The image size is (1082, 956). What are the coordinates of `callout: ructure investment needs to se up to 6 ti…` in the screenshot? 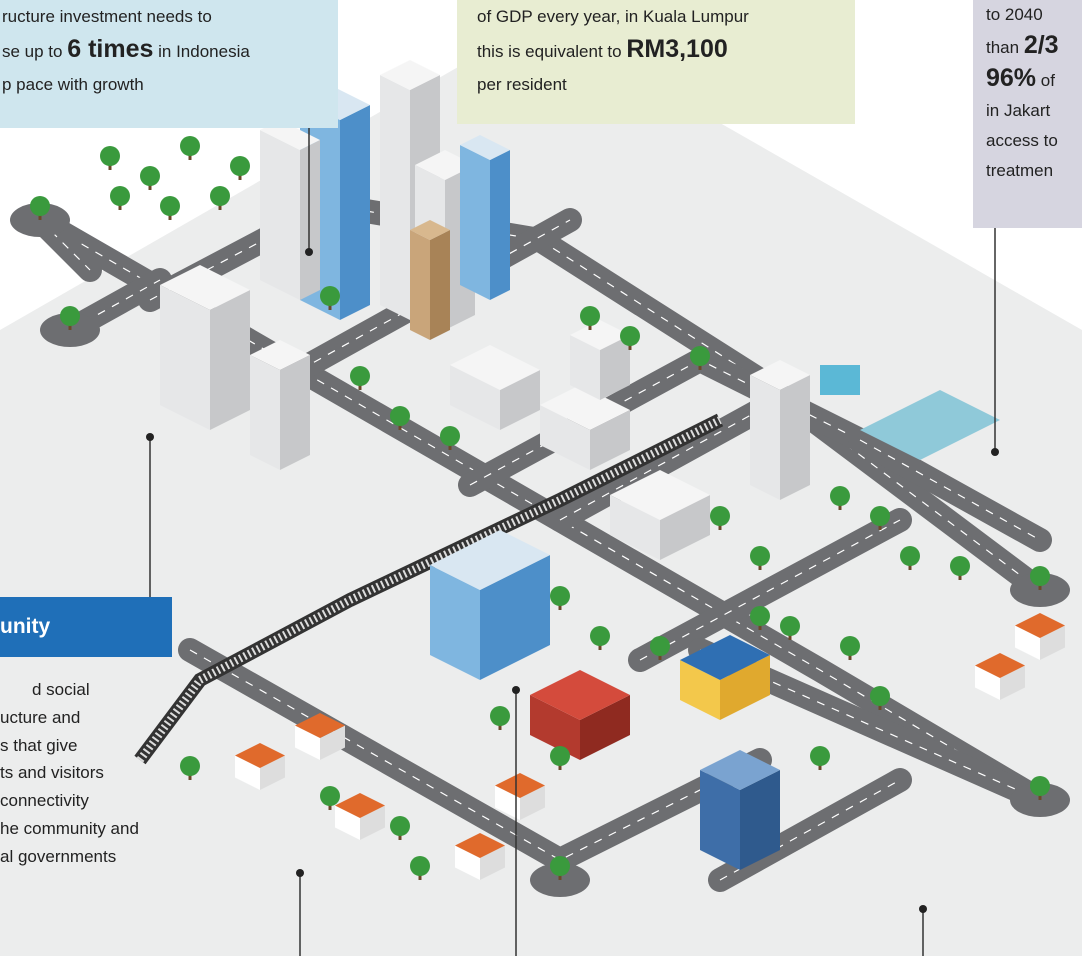 It's located at (169, 64).